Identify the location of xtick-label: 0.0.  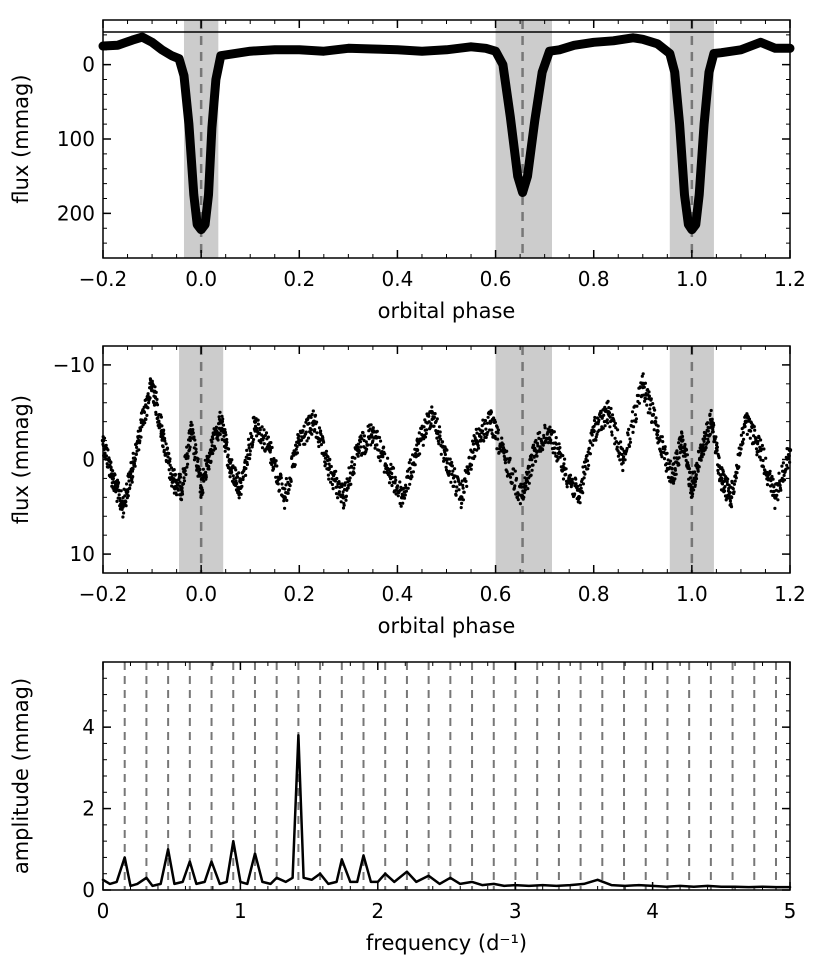
(201, 279).